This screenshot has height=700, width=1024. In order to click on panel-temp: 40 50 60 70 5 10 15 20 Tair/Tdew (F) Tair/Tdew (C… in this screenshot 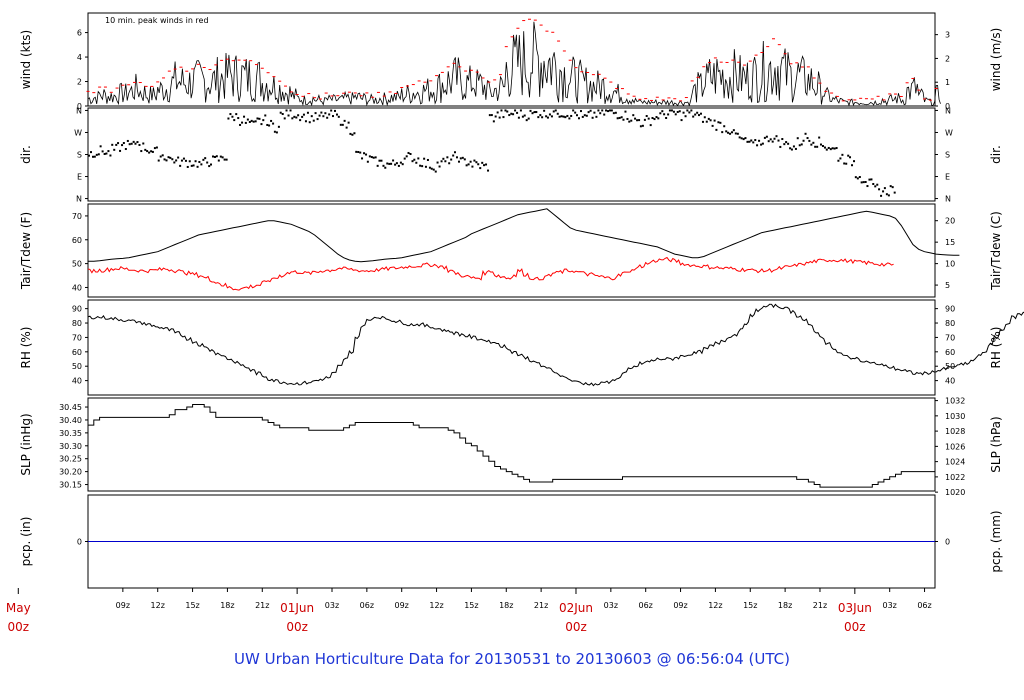, I will do `click(511, 250)`.